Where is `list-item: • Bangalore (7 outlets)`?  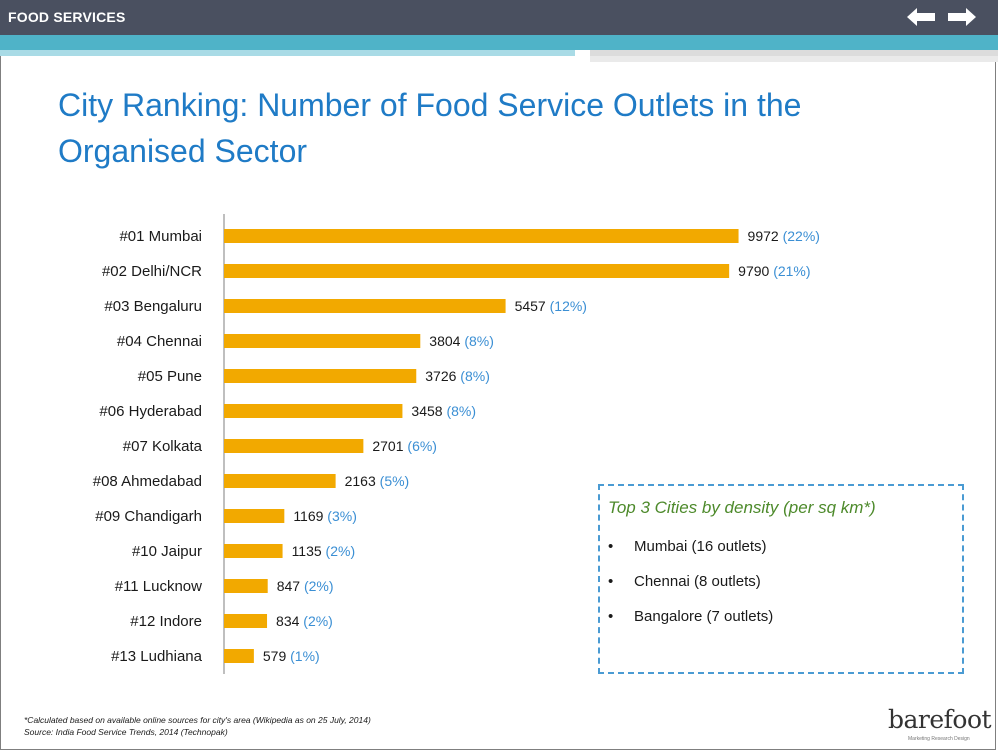 list-item: • Bangalore (7 outlets) is located at coordinates (691, 616).